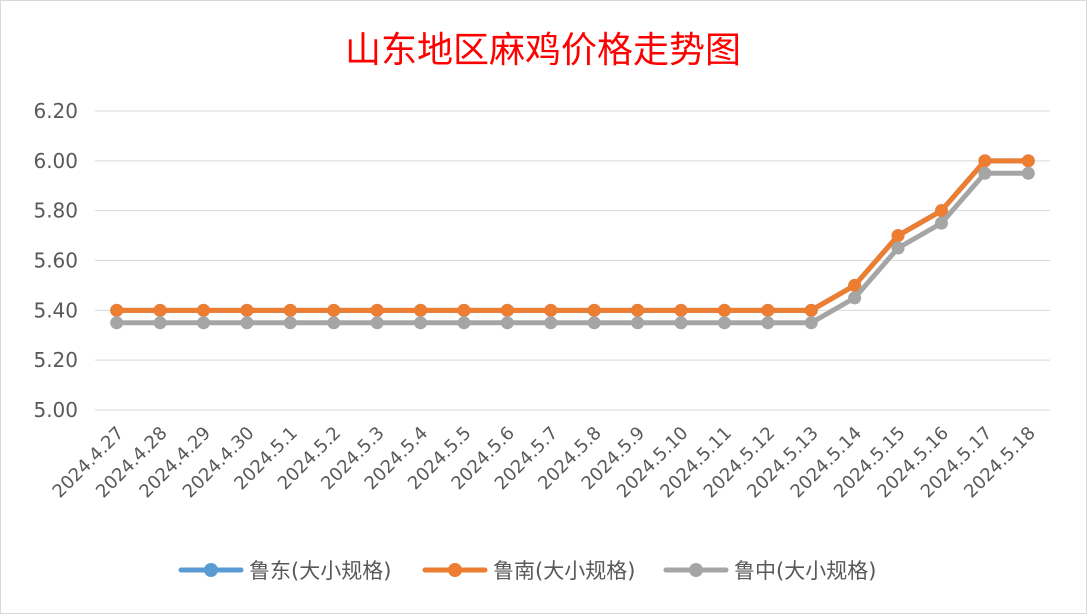 Image resolution: width=1087 pixels, height=614 pixels. I want to click on legend-label: 鲁东(大小规格), so click(320, 571).